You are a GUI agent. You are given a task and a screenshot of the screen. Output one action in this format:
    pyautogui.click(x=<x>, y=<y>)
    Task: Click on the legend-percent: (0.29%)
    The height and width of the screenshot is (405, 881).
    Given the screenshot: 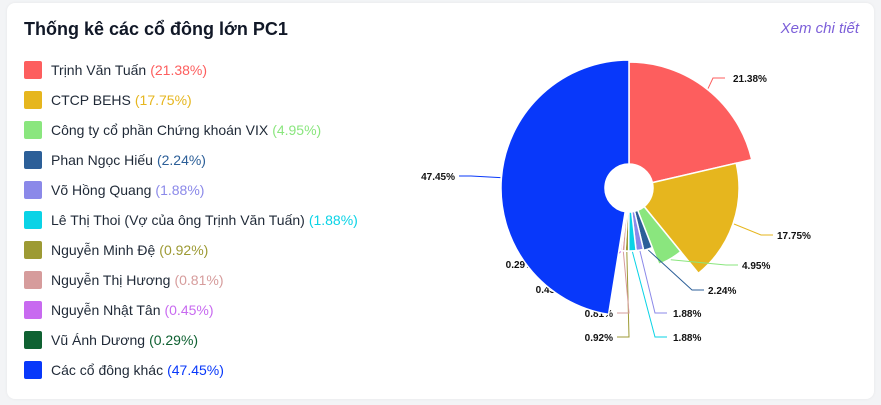 What is the action you would take?
    pyautogui.click(x=174, y=340)
    